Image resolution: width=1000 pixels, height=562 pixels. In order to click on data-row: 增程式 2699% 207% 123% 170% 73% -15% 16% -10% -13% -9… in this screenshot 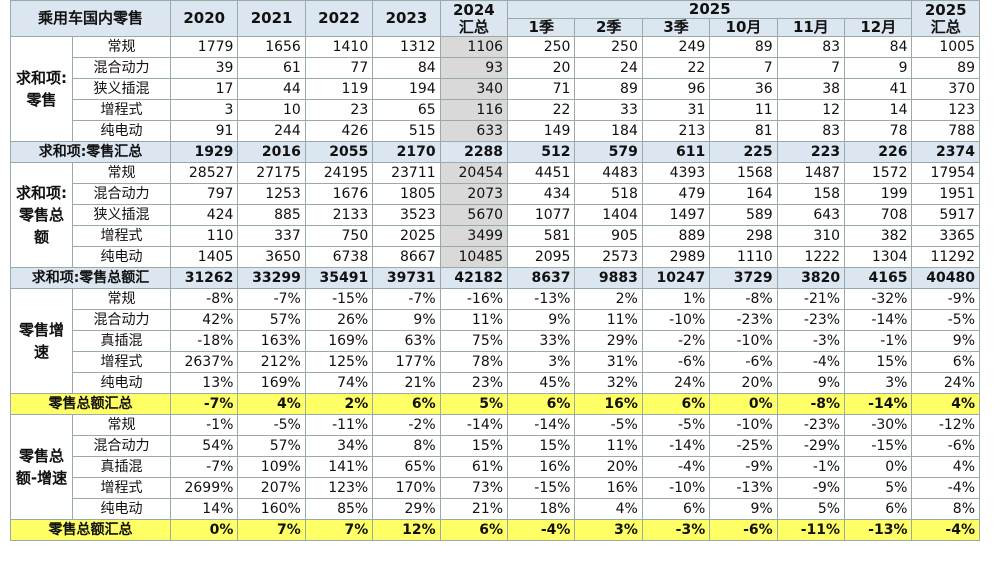, I will do `click(495, 488)`.